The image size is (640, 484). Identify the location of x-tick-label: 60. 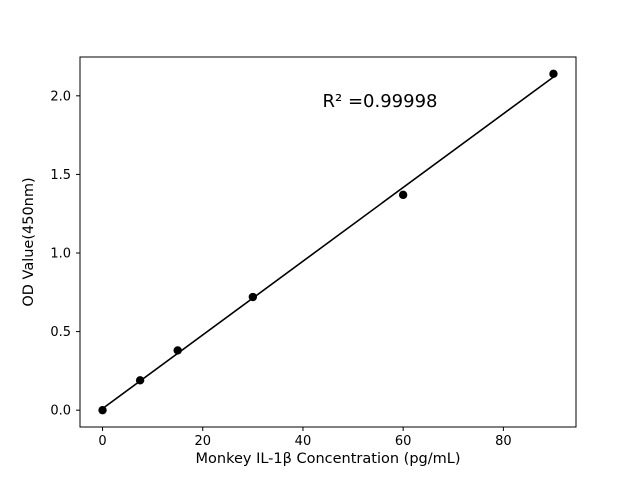
(403, 441).